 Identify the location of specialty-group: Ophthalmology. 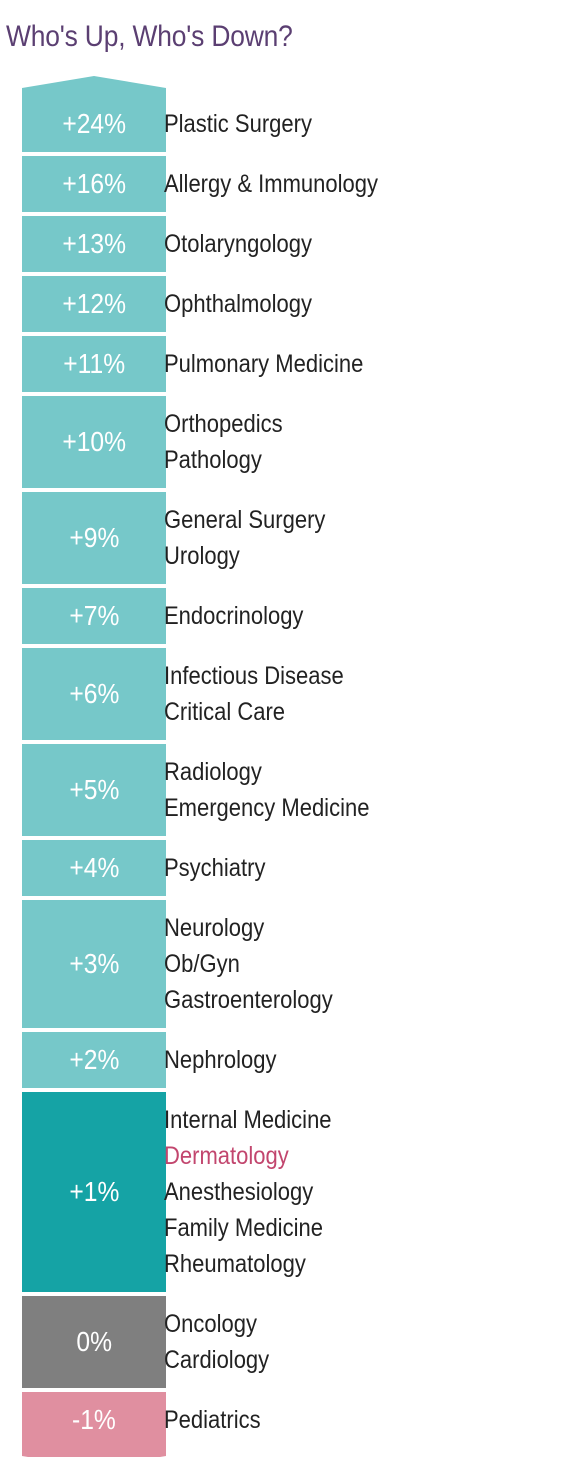
(248, 304).